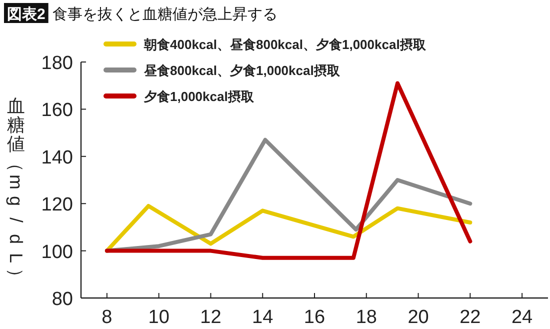  What do you see at coordinates (16, 191) in the screenshot?
I see `ylabel: 血糖値（mg/dL）` at bounding box center [16, 191].